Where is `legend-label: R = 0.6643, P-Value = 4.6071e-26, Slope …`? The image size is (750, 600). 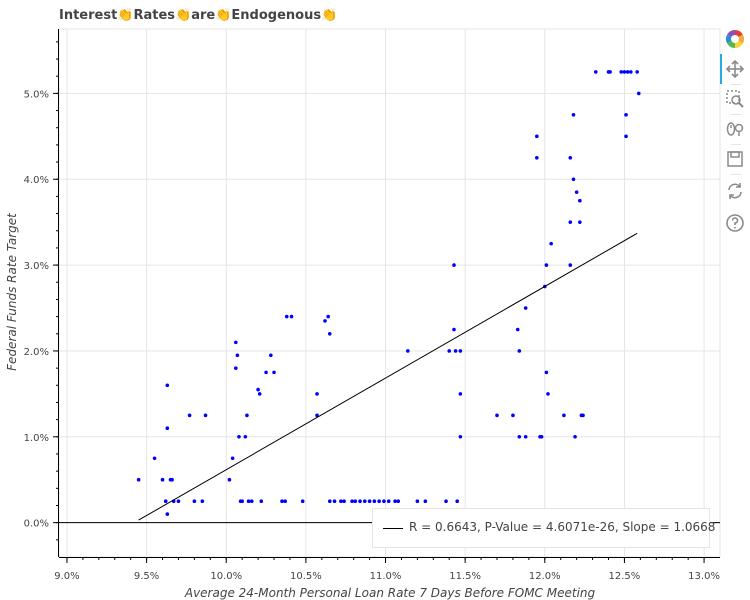 legend-label: R = 0.6643, P-Value = 4.6071e-26, Slope … is located at coordinates (562, 527).